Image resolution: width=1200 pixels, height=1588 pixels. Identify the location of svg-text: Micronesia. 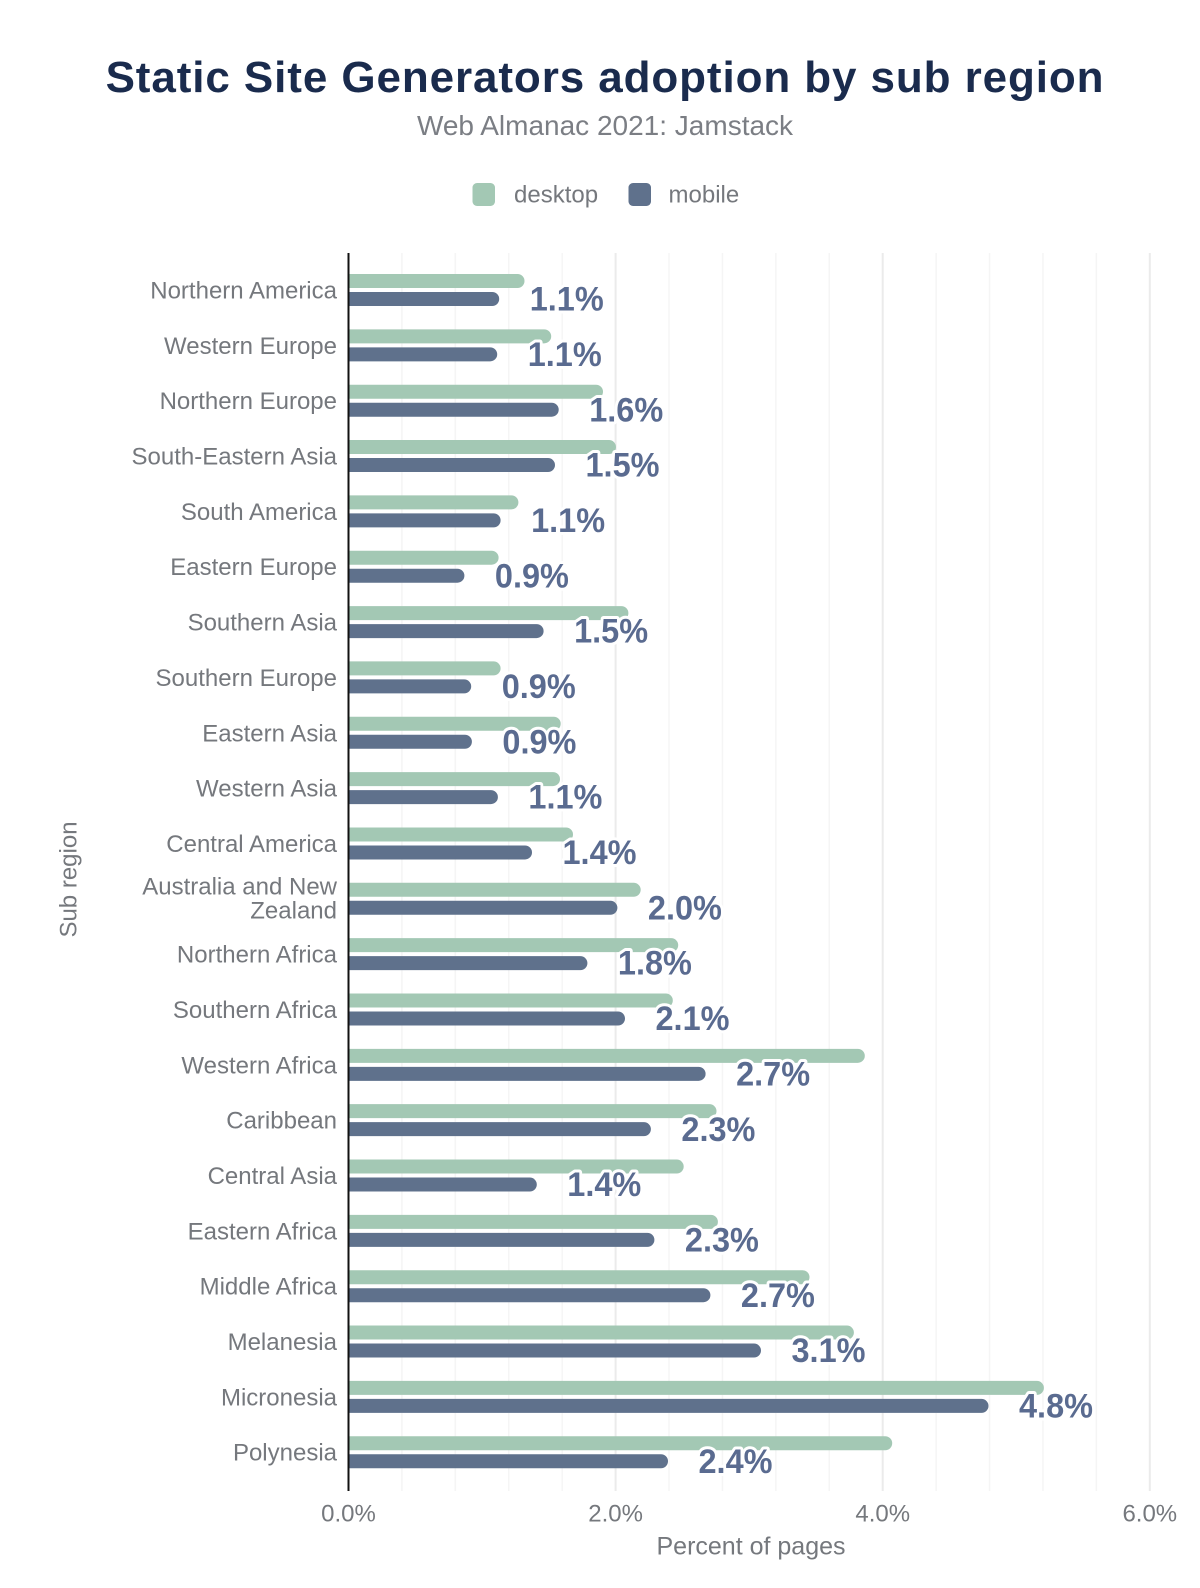
(279, 1397).